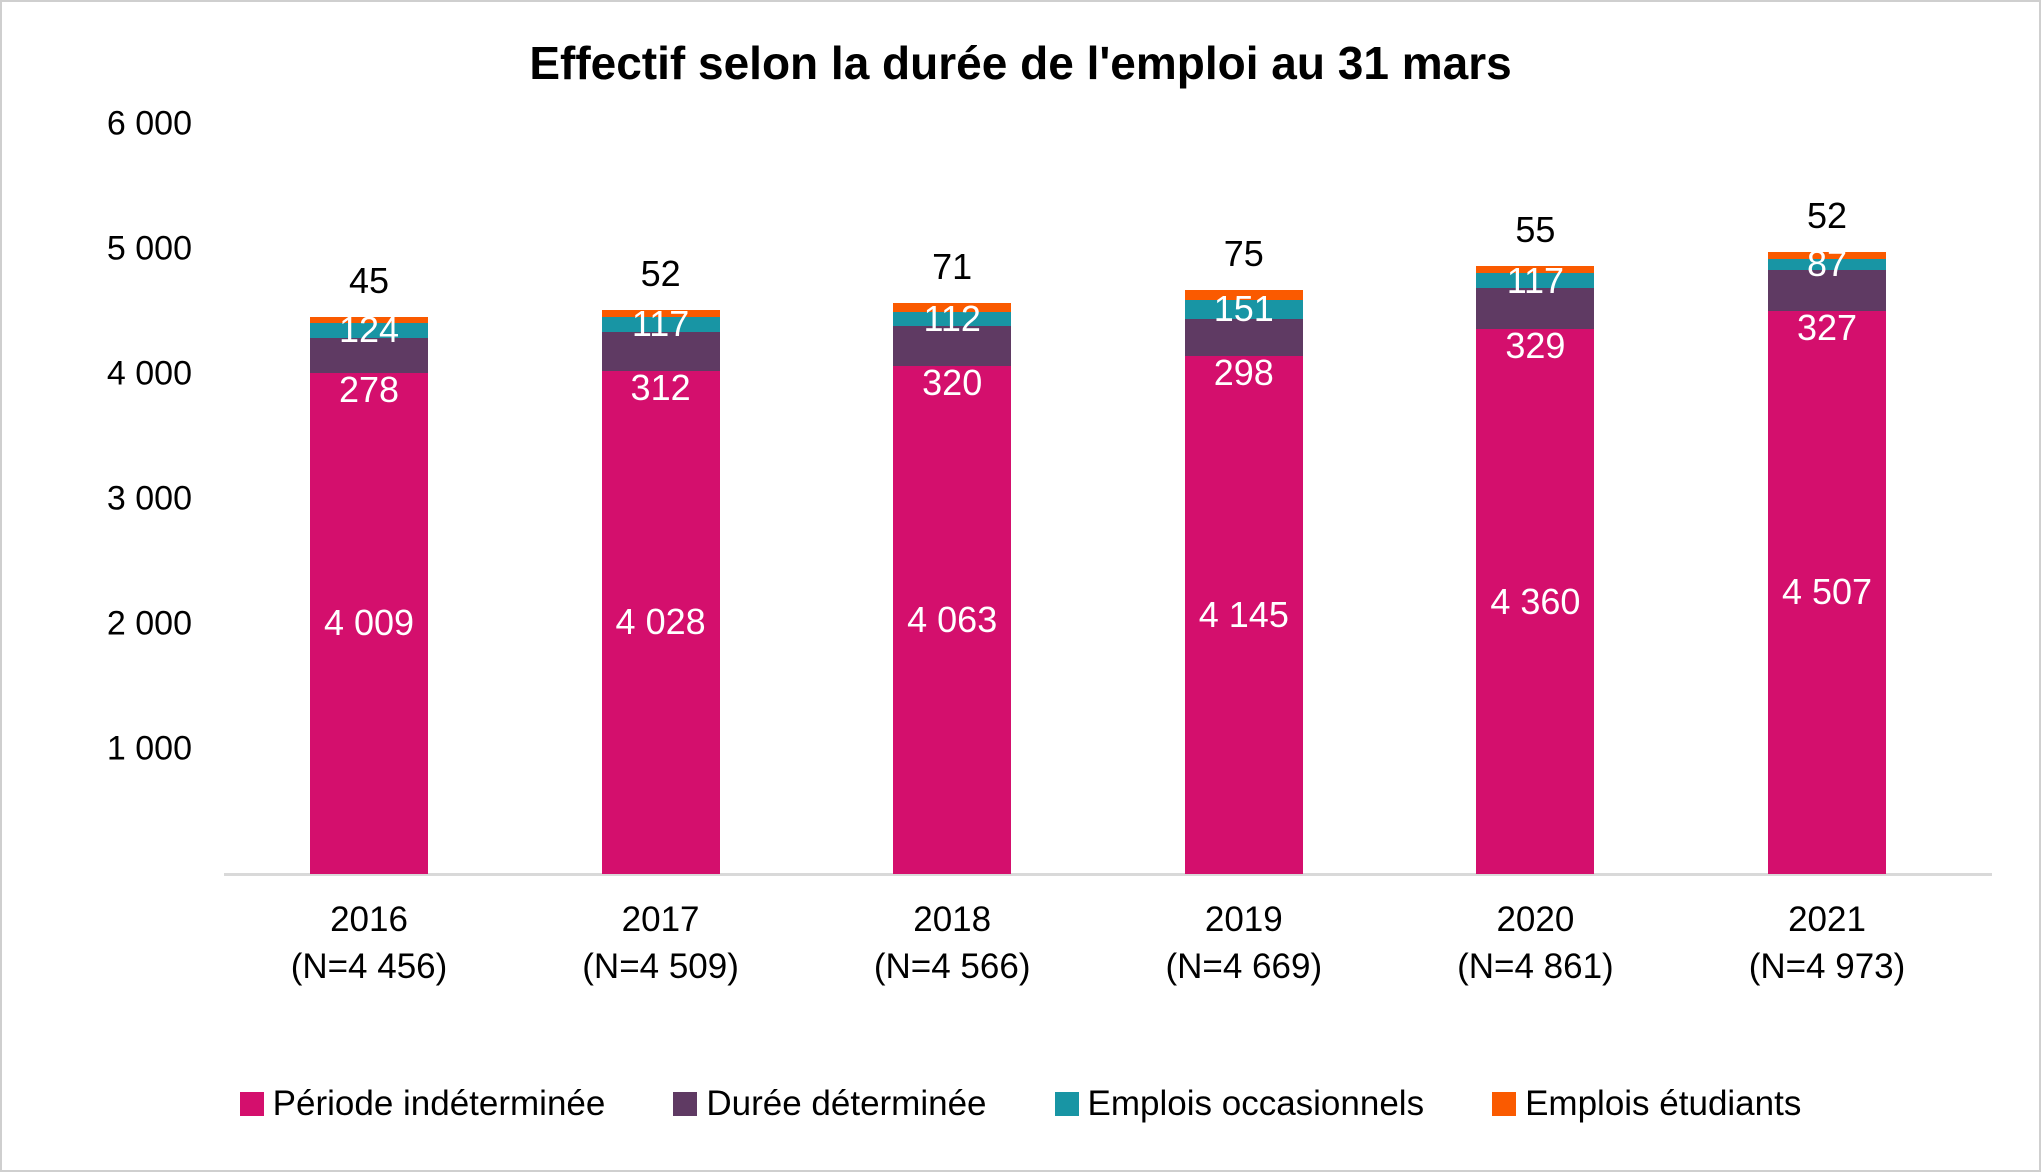  What do you see at coordinates (1827, 327) in the screenshot?
I see `value-label-duree-determinee: 327` at bounding box center [1827, 327].